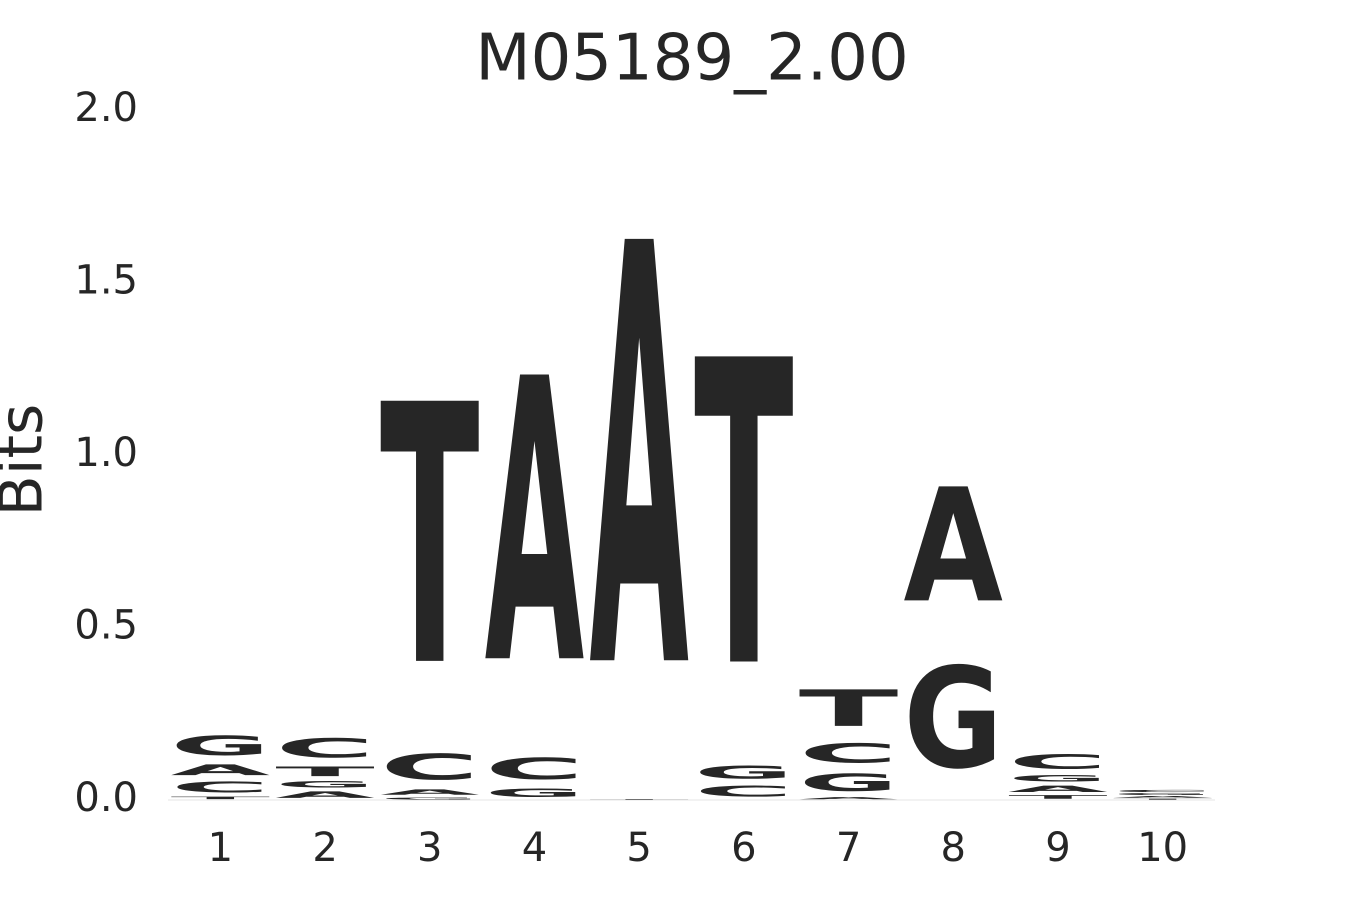 The height and width of the screenshot is (900, 1350). I want to click on y-tick-label: 2.0, so click(106, 108).